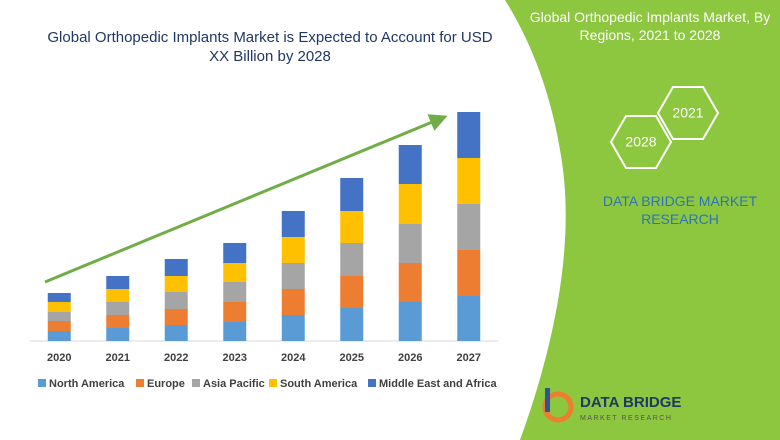  What do you see at coordinates (319, 384) in the screenshot?
I see `legend-label: South America` at bounding box center [319, 384].